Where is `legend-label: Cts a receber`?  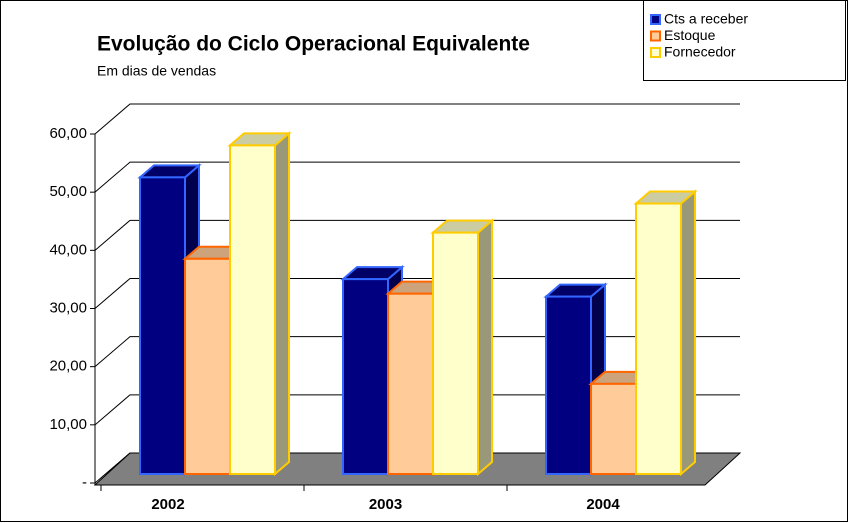 legend-label: Cts a receber is located at coordinates (706, 19).